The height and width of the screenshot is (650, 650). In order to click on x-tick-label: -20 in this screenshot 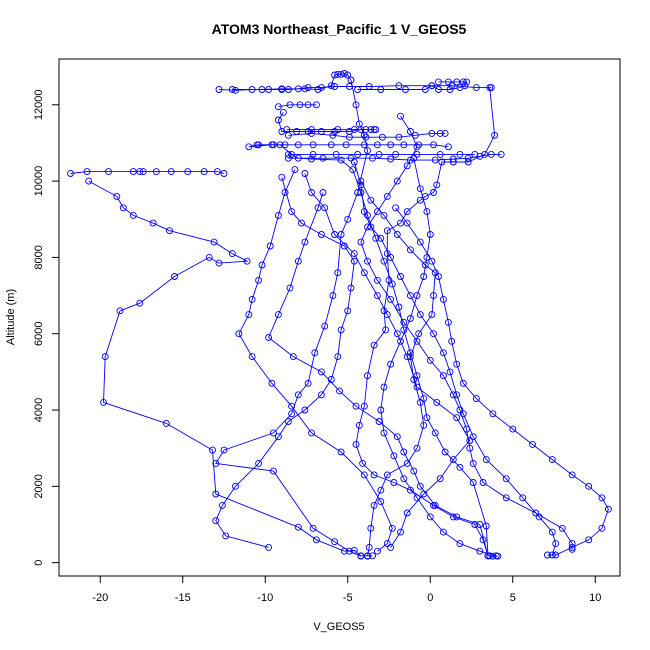, I will do `click(100, 598)`.